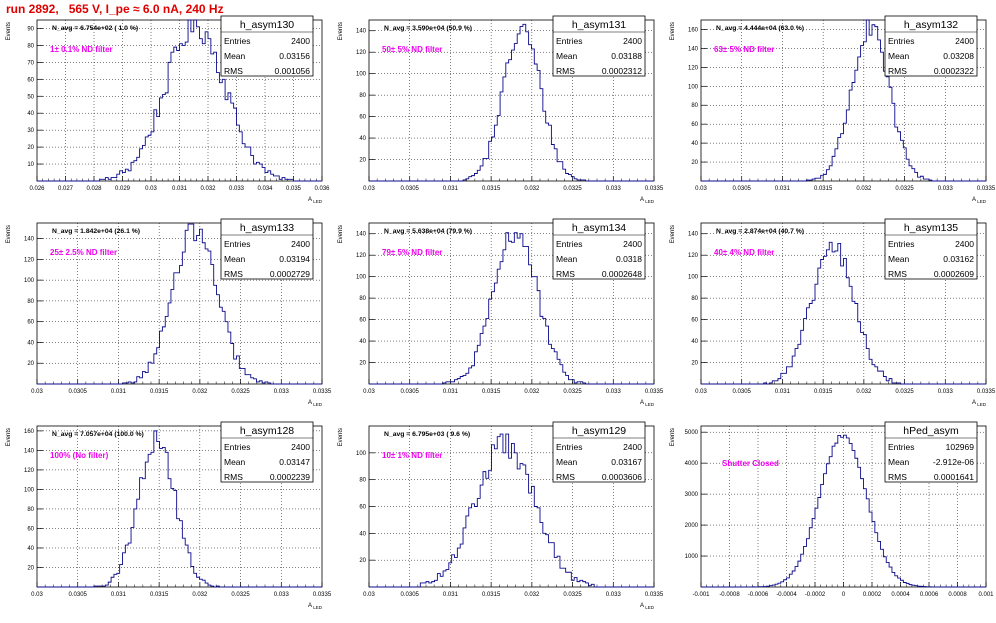 The height and width of the screenshot is (623, 996). Describe the element at coordinates (428, 28) in the screenshot. I see `navg-label: N_avg = 3.590e+04 (50.9 %)` at that location.